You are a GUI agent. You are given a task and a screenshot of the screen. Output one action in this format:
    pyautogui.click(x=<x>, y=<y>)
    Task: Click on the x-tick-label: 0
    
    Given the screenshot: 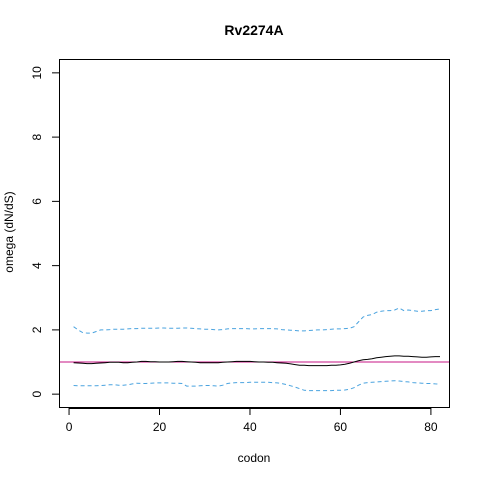 What is the action you would take?
    pyautogui.click(x=69, y=427)
    